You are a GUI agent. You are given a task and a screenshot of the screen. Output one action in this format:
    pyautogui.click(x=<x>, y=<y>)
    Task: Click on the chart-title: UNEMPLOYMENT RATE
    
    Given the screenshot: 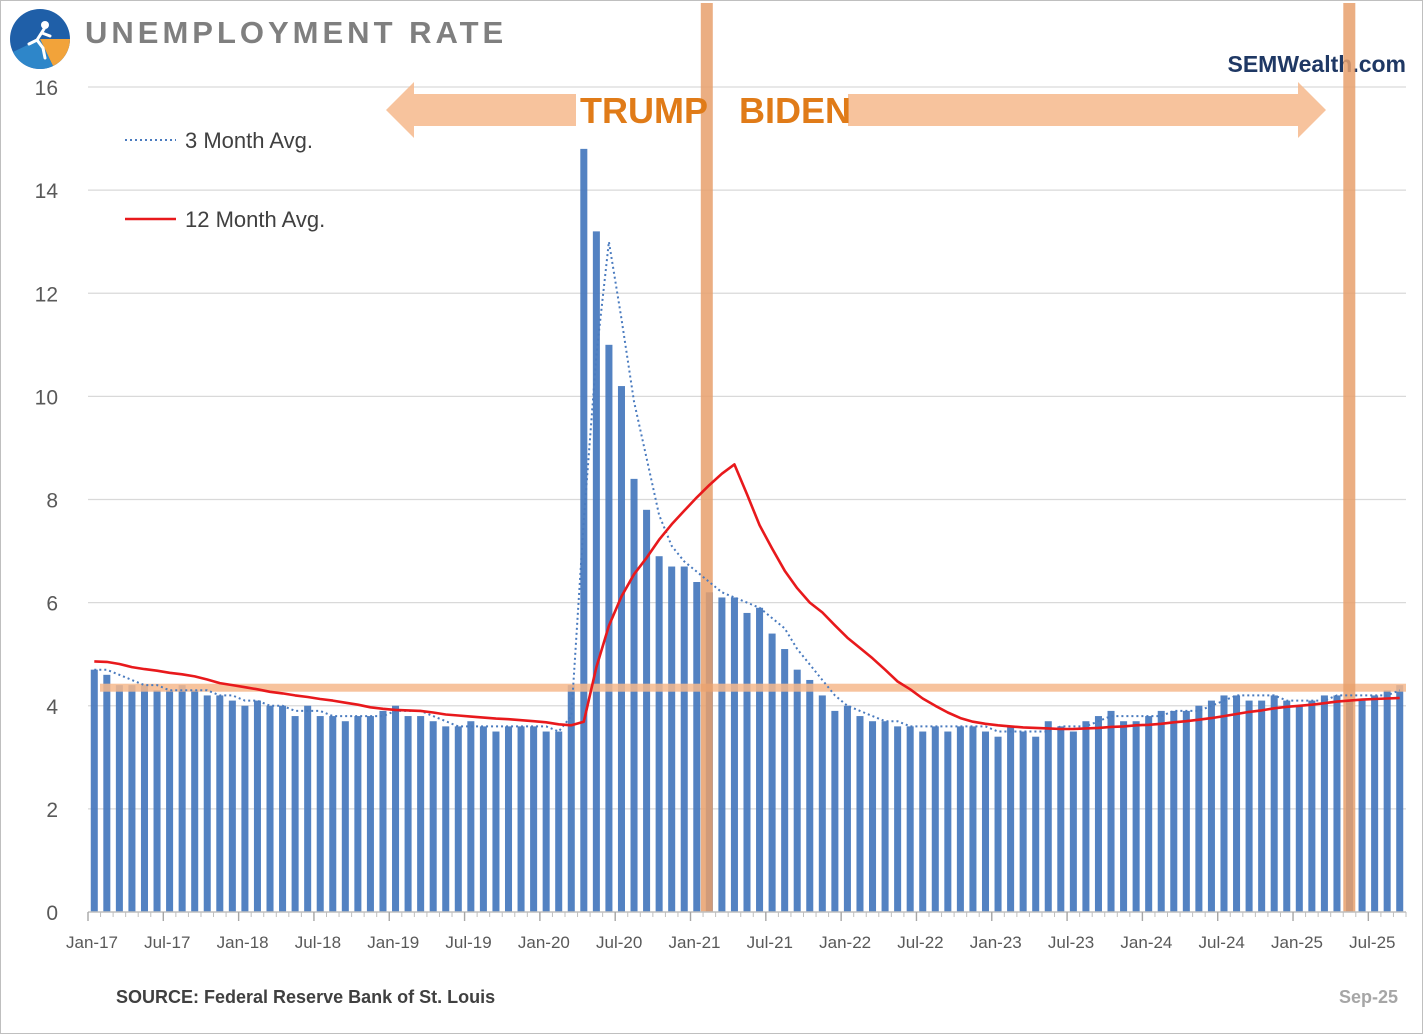 What is the action you would take?
    pyautogui.click(x=296, y=32)
    